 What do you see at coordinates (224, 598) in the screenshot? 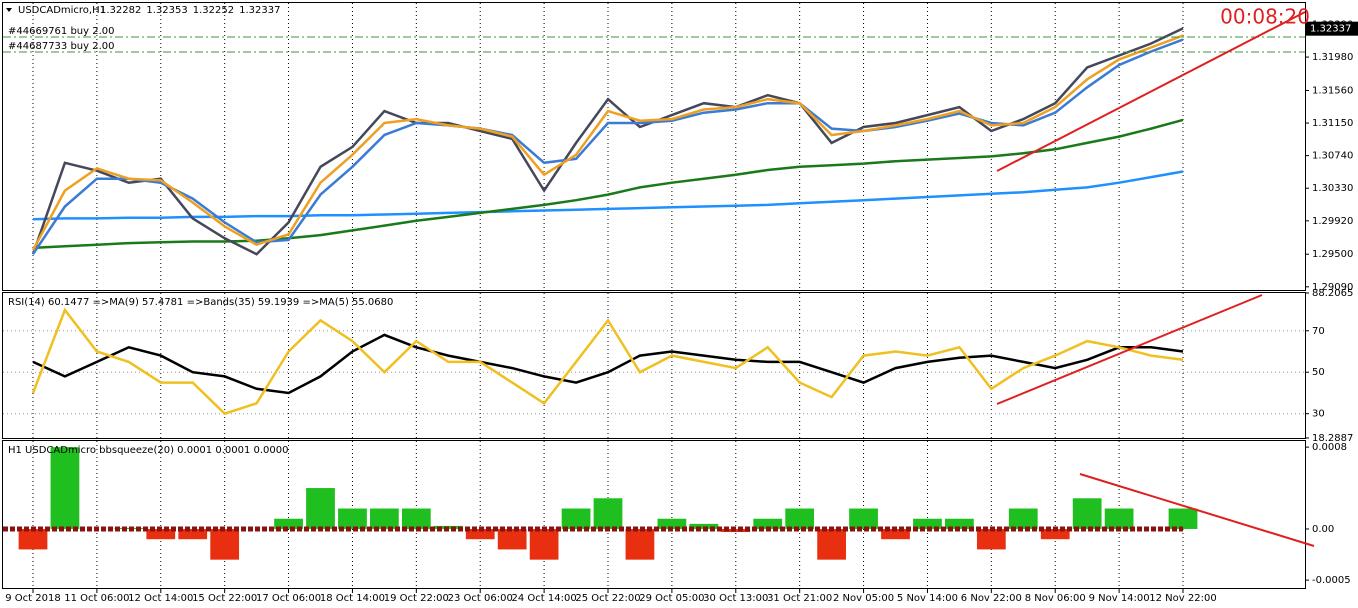
I see `x-tick-label: 15 Oct 22:00` at bounding box center [224, 598].